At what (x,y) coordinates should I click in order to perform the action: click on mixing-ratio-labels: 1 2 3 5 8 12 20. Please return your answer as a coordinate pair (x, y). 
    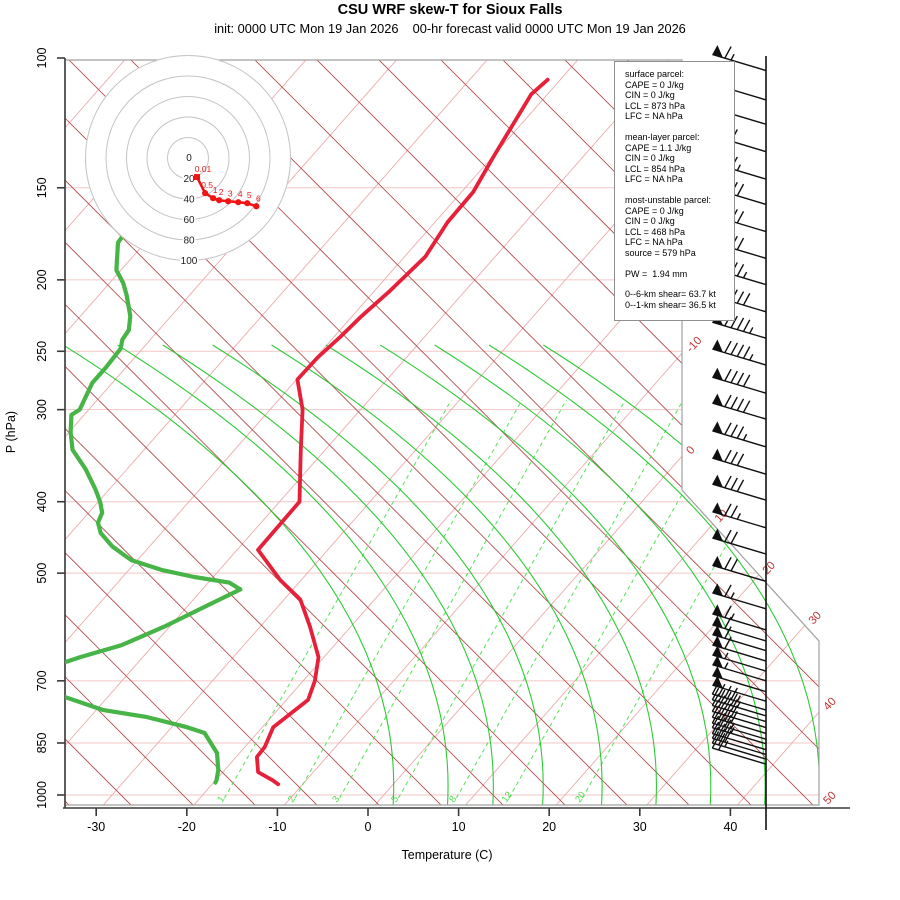
    Looking at the image, I should click on (401, 797).